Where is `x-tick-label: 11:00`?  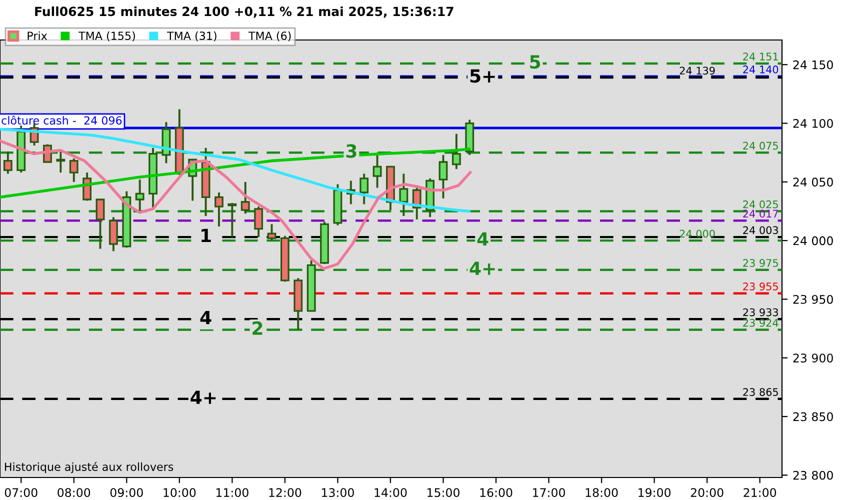
x-tick-label: 11:00 is located at coordinates (232, 493).